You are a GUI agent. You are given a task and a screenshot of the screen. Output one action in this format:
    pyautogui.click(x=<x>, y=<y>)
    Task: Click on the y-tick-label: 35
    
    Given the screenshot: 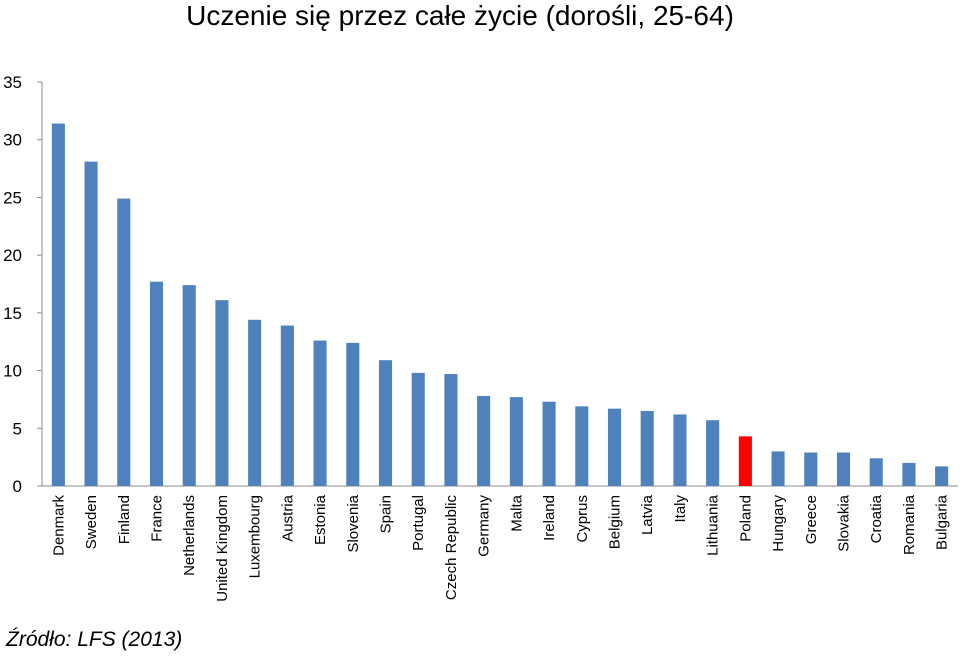 What is the action you would take?
    pyautogui.click(x=12, y=82)
    